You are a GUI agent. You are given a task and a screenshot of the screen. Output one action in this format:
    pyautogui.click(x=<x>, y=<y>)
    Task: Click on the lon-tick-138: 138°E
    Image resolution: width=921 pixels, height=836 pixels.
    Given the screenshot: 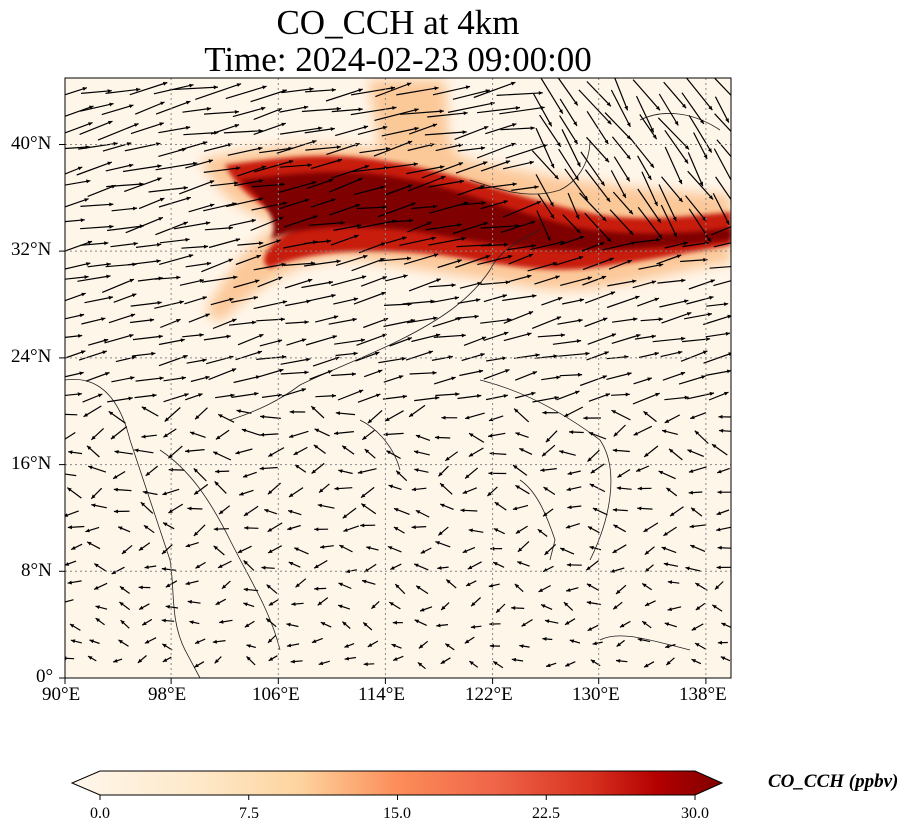 What is the action you would take?
    pyautogui.click(x=703, y=694)
    